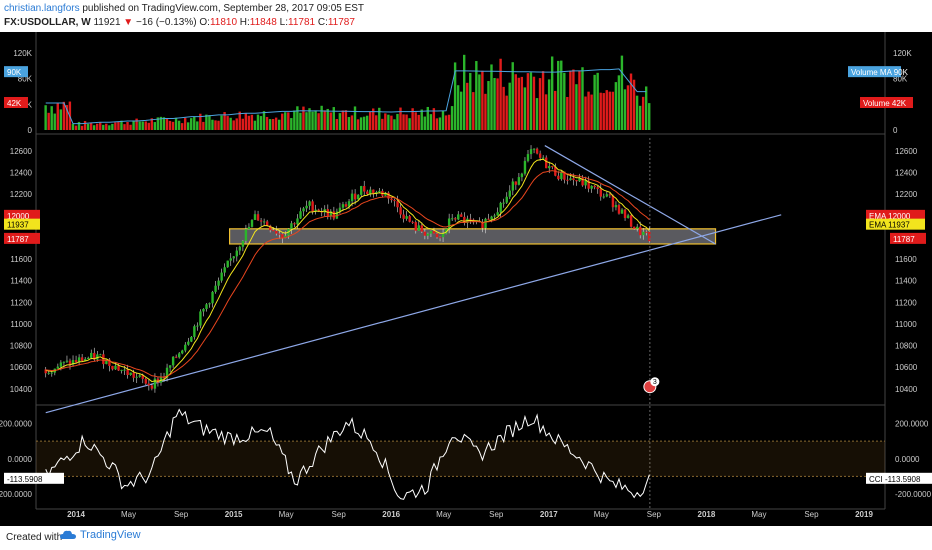 The height and width of the screenshot is (550, 932). What do you see at coordinates (20, 459) in the screenshot?
I see `cci-tick-label: 0.0000` at bounding box center [20, 459].